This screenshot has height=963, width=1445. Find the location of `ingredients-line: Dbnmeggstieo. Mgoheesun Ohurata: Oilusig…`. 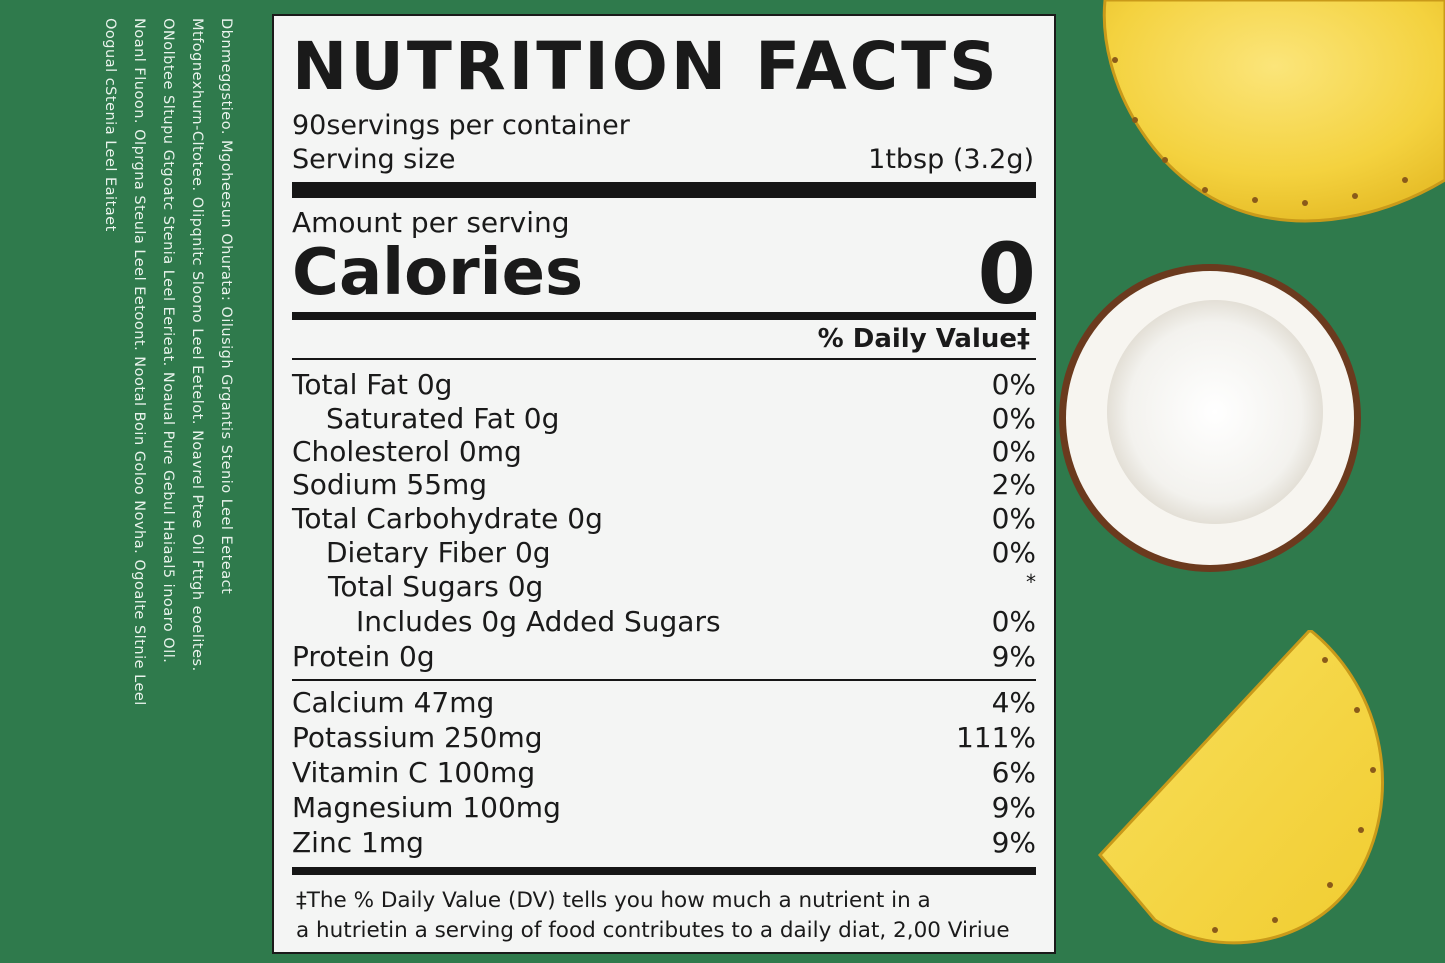

ingredients-line: Dbnmeggstieo. Mgoheesun Ohurata: Oilusig… is located at coordinates (226, 306).